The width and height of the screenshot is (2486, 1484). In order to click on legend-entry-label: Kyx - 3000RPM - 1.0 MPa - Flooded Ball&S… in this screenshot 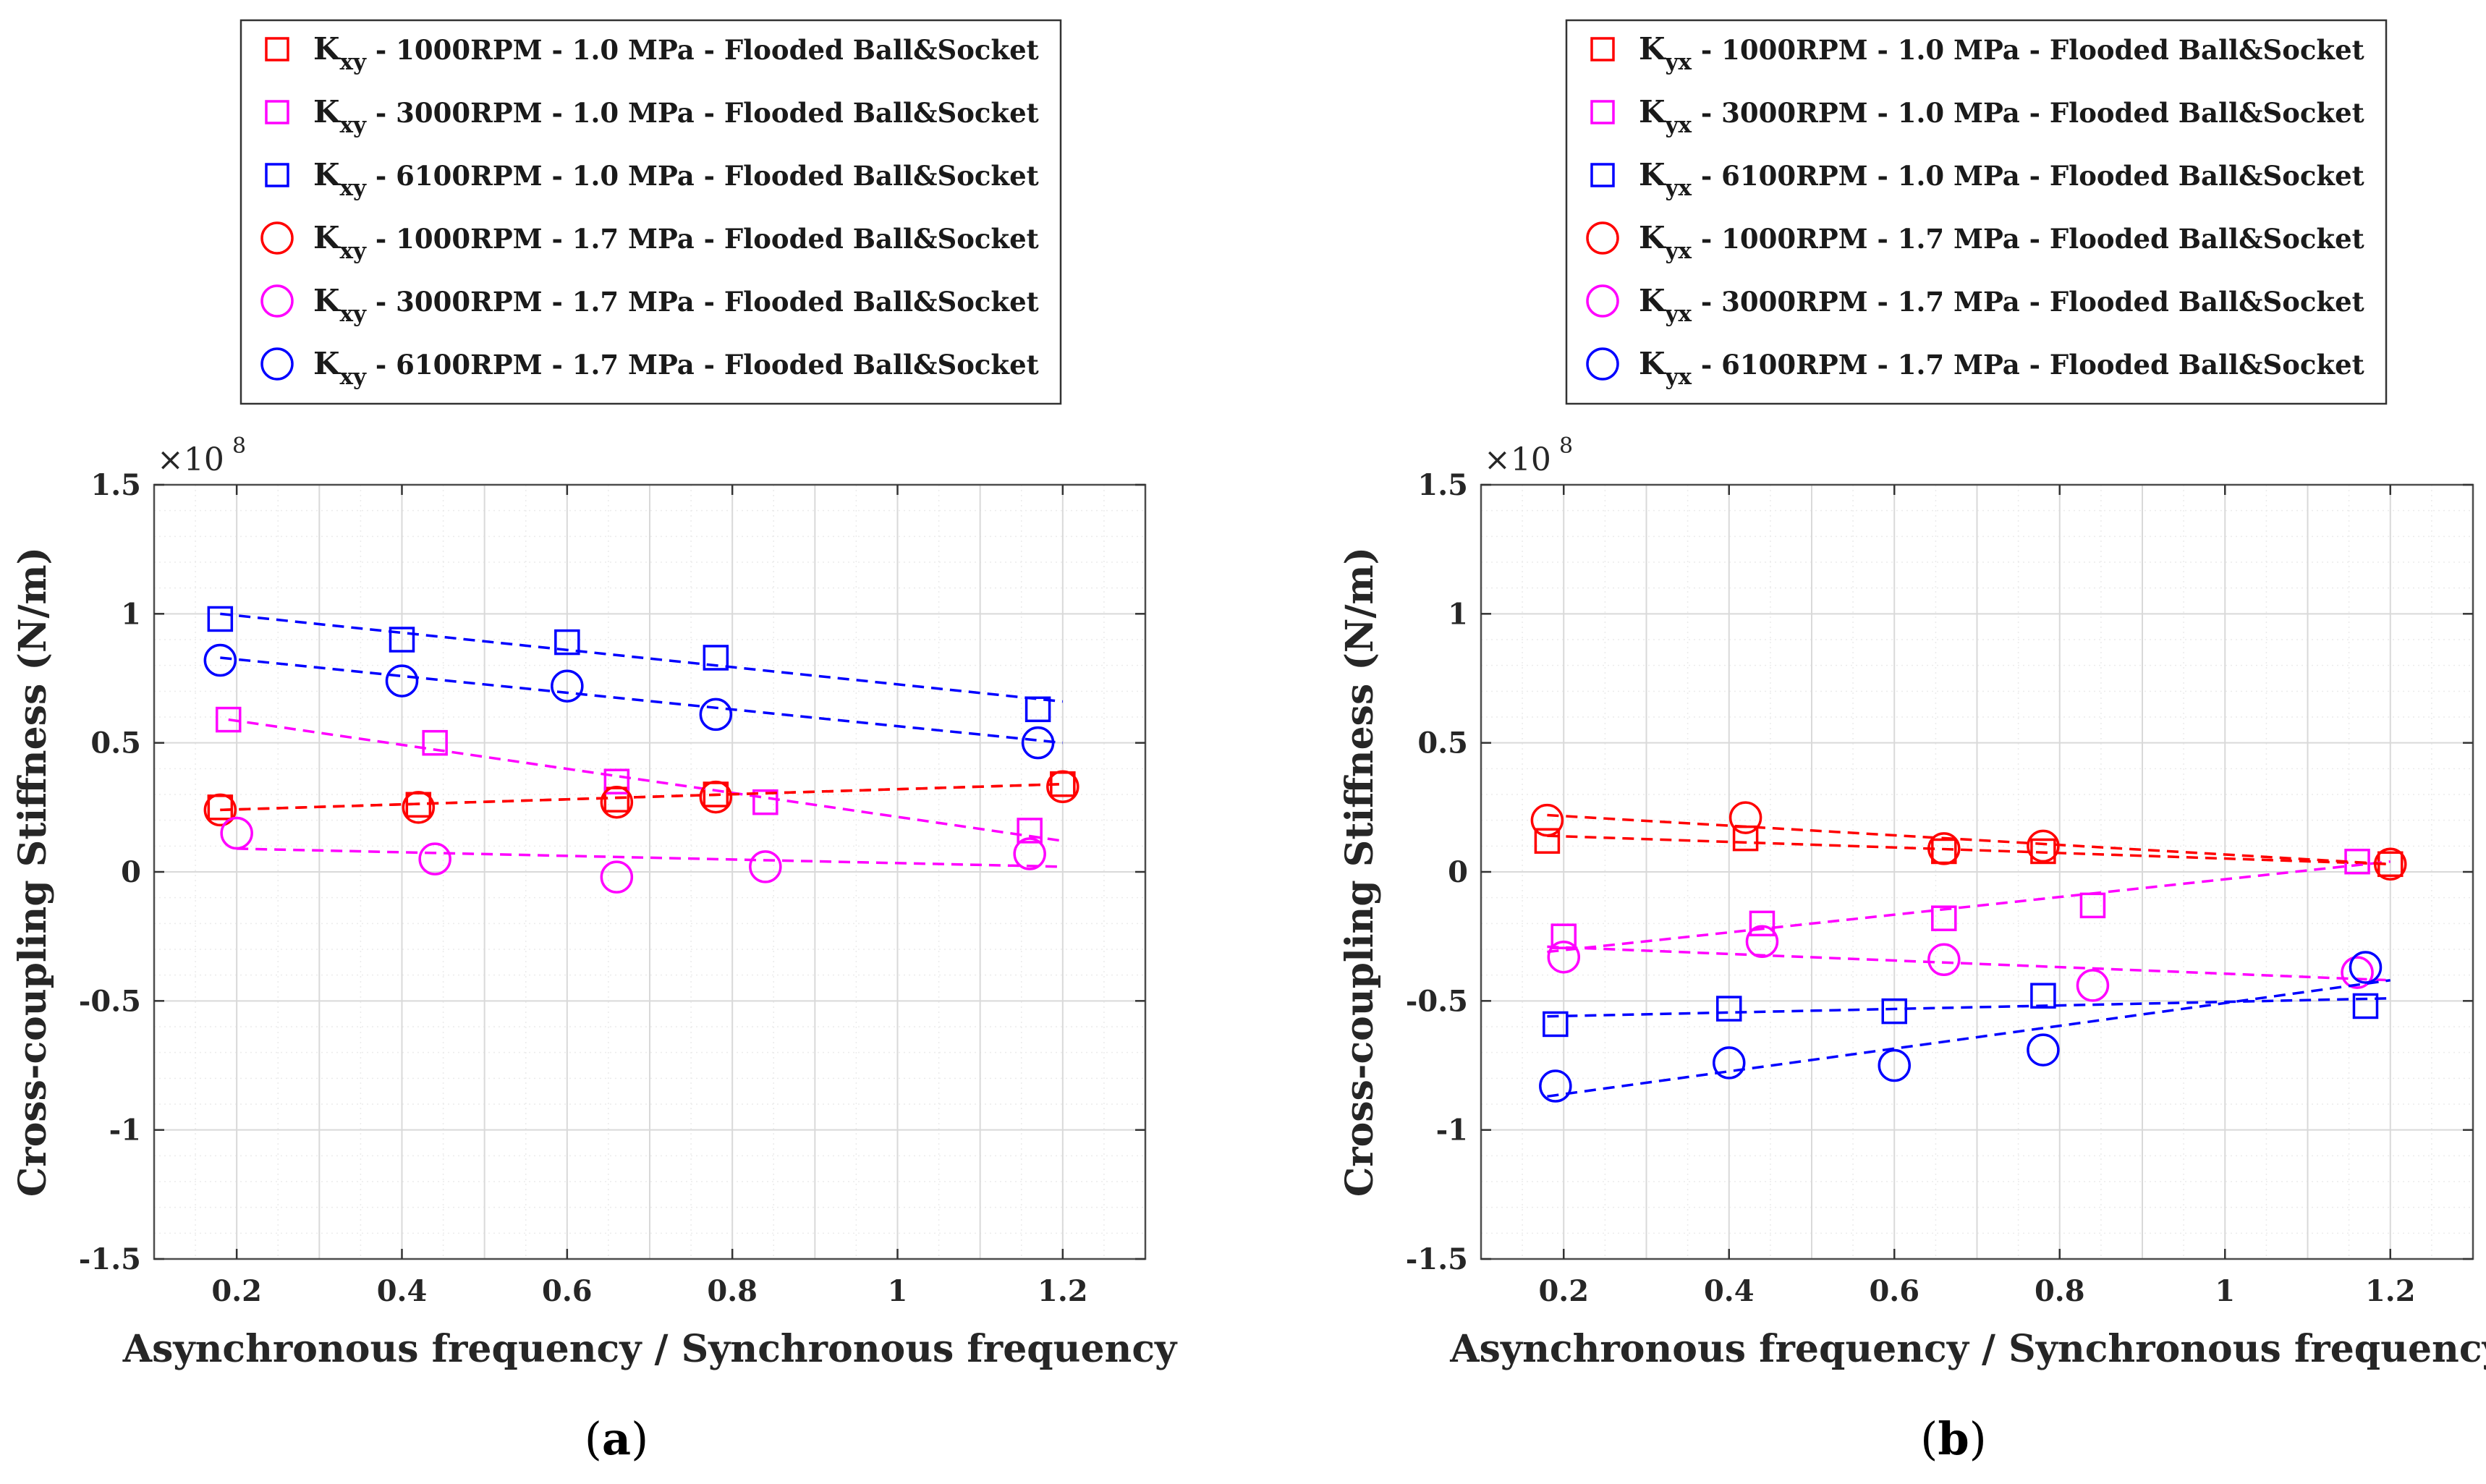, I will do `click(2001, 116)`.